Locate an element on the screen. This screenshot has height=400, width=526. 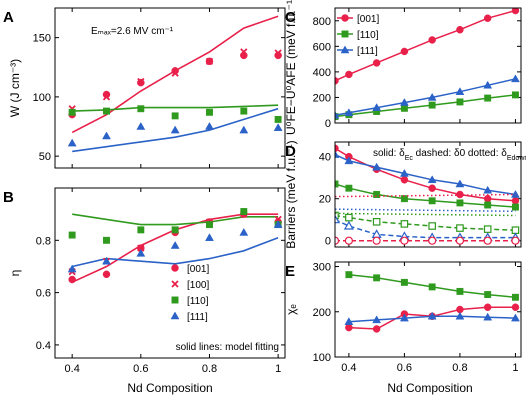
y-axis-label: Barriers (meV f.u.⁻¹) is located at coordinates (291, 194).